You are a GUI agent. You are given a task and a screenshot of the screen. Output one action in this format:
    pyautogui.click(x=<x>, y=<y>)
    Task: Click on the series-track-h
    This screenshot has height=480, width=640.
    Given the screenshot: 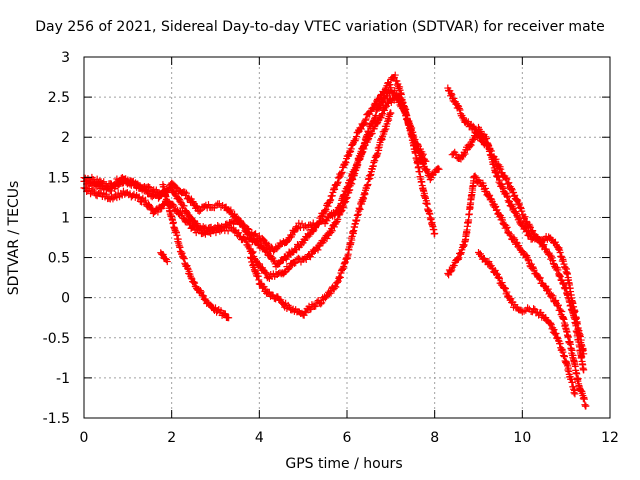 What is the action you would take?
    pyautogui.click(x=517, y=291)
    